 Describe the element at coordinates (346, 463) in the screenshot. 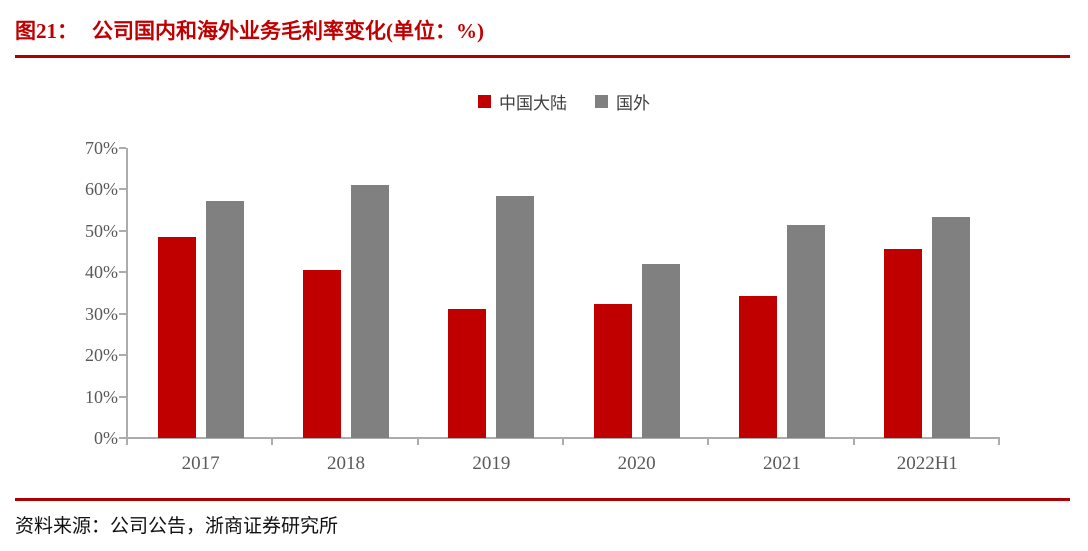

I see `x-axis-category-label: 2018` at that location.